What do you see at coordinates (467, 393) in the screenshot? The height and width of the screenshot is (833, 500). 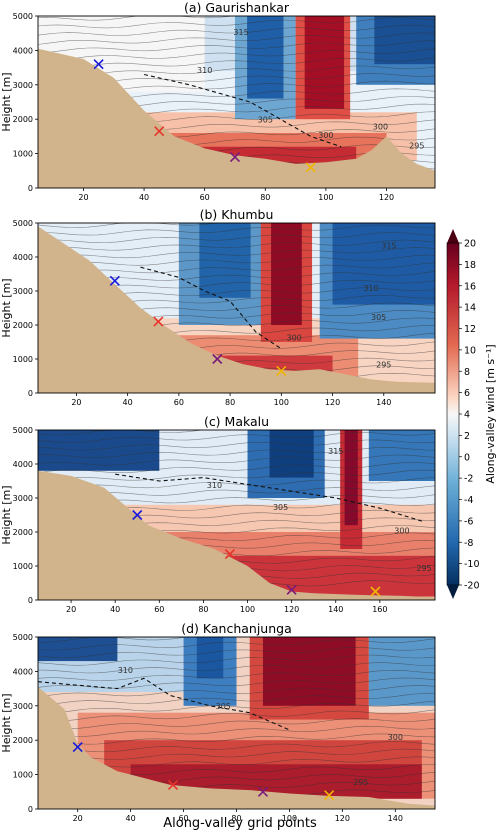 I see `colorbar-tick-label: 6` at bounding box center [467, 393].